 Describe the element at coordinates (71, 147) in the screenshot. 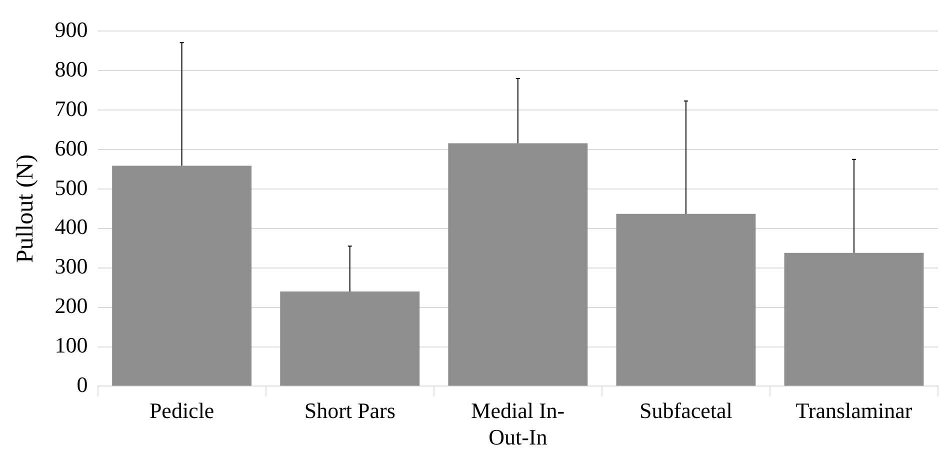

I see `y-tick-label: 600` at that location.